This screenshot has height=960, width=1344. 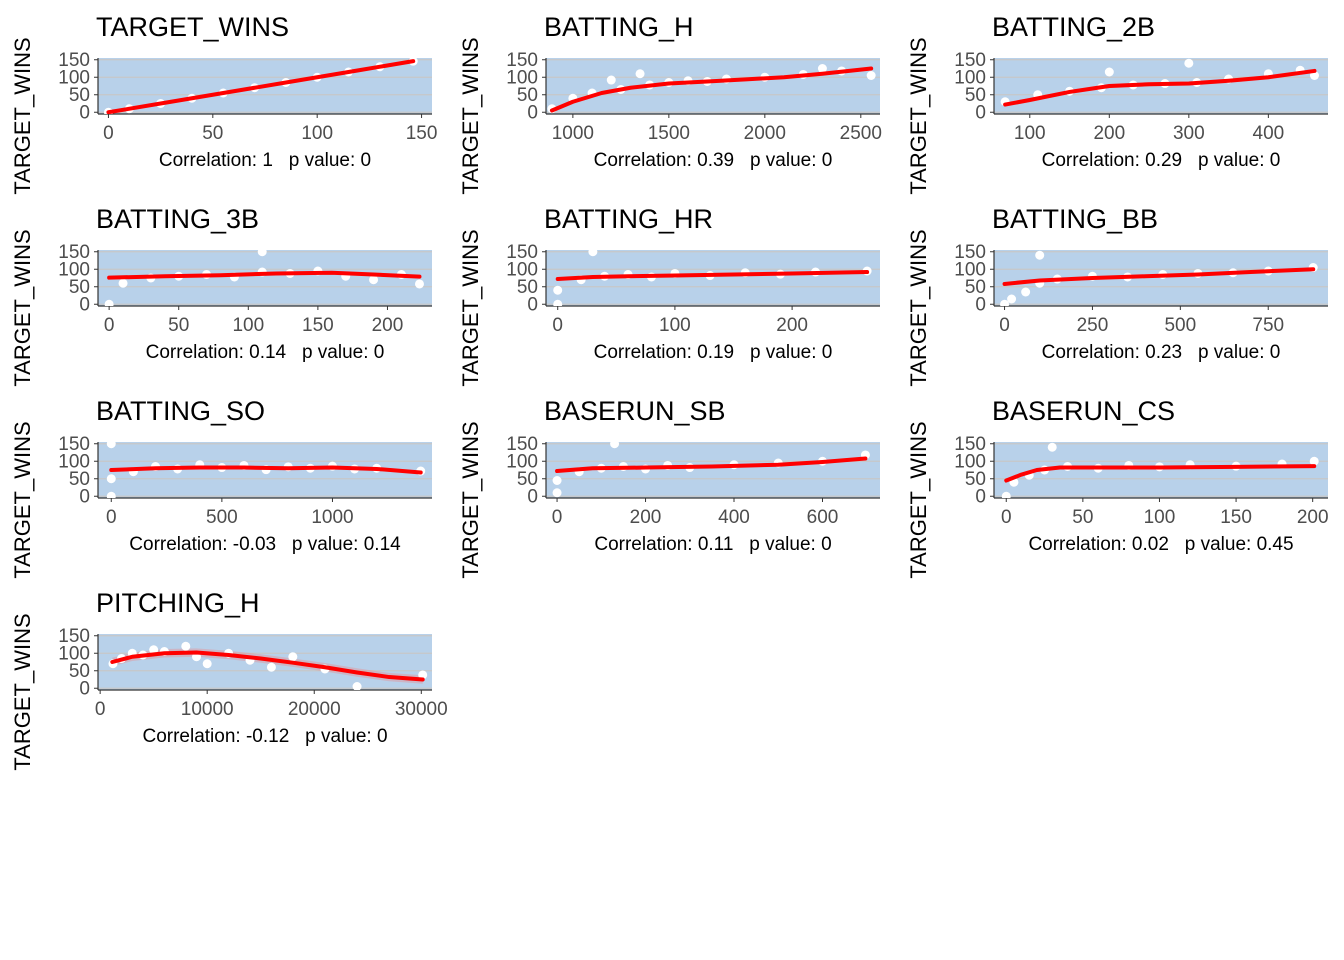 What do you see at coordinates (178, 603) in the screenshot?
I see `panel-title: PITCHING_H` at bounding box center [178, 603].